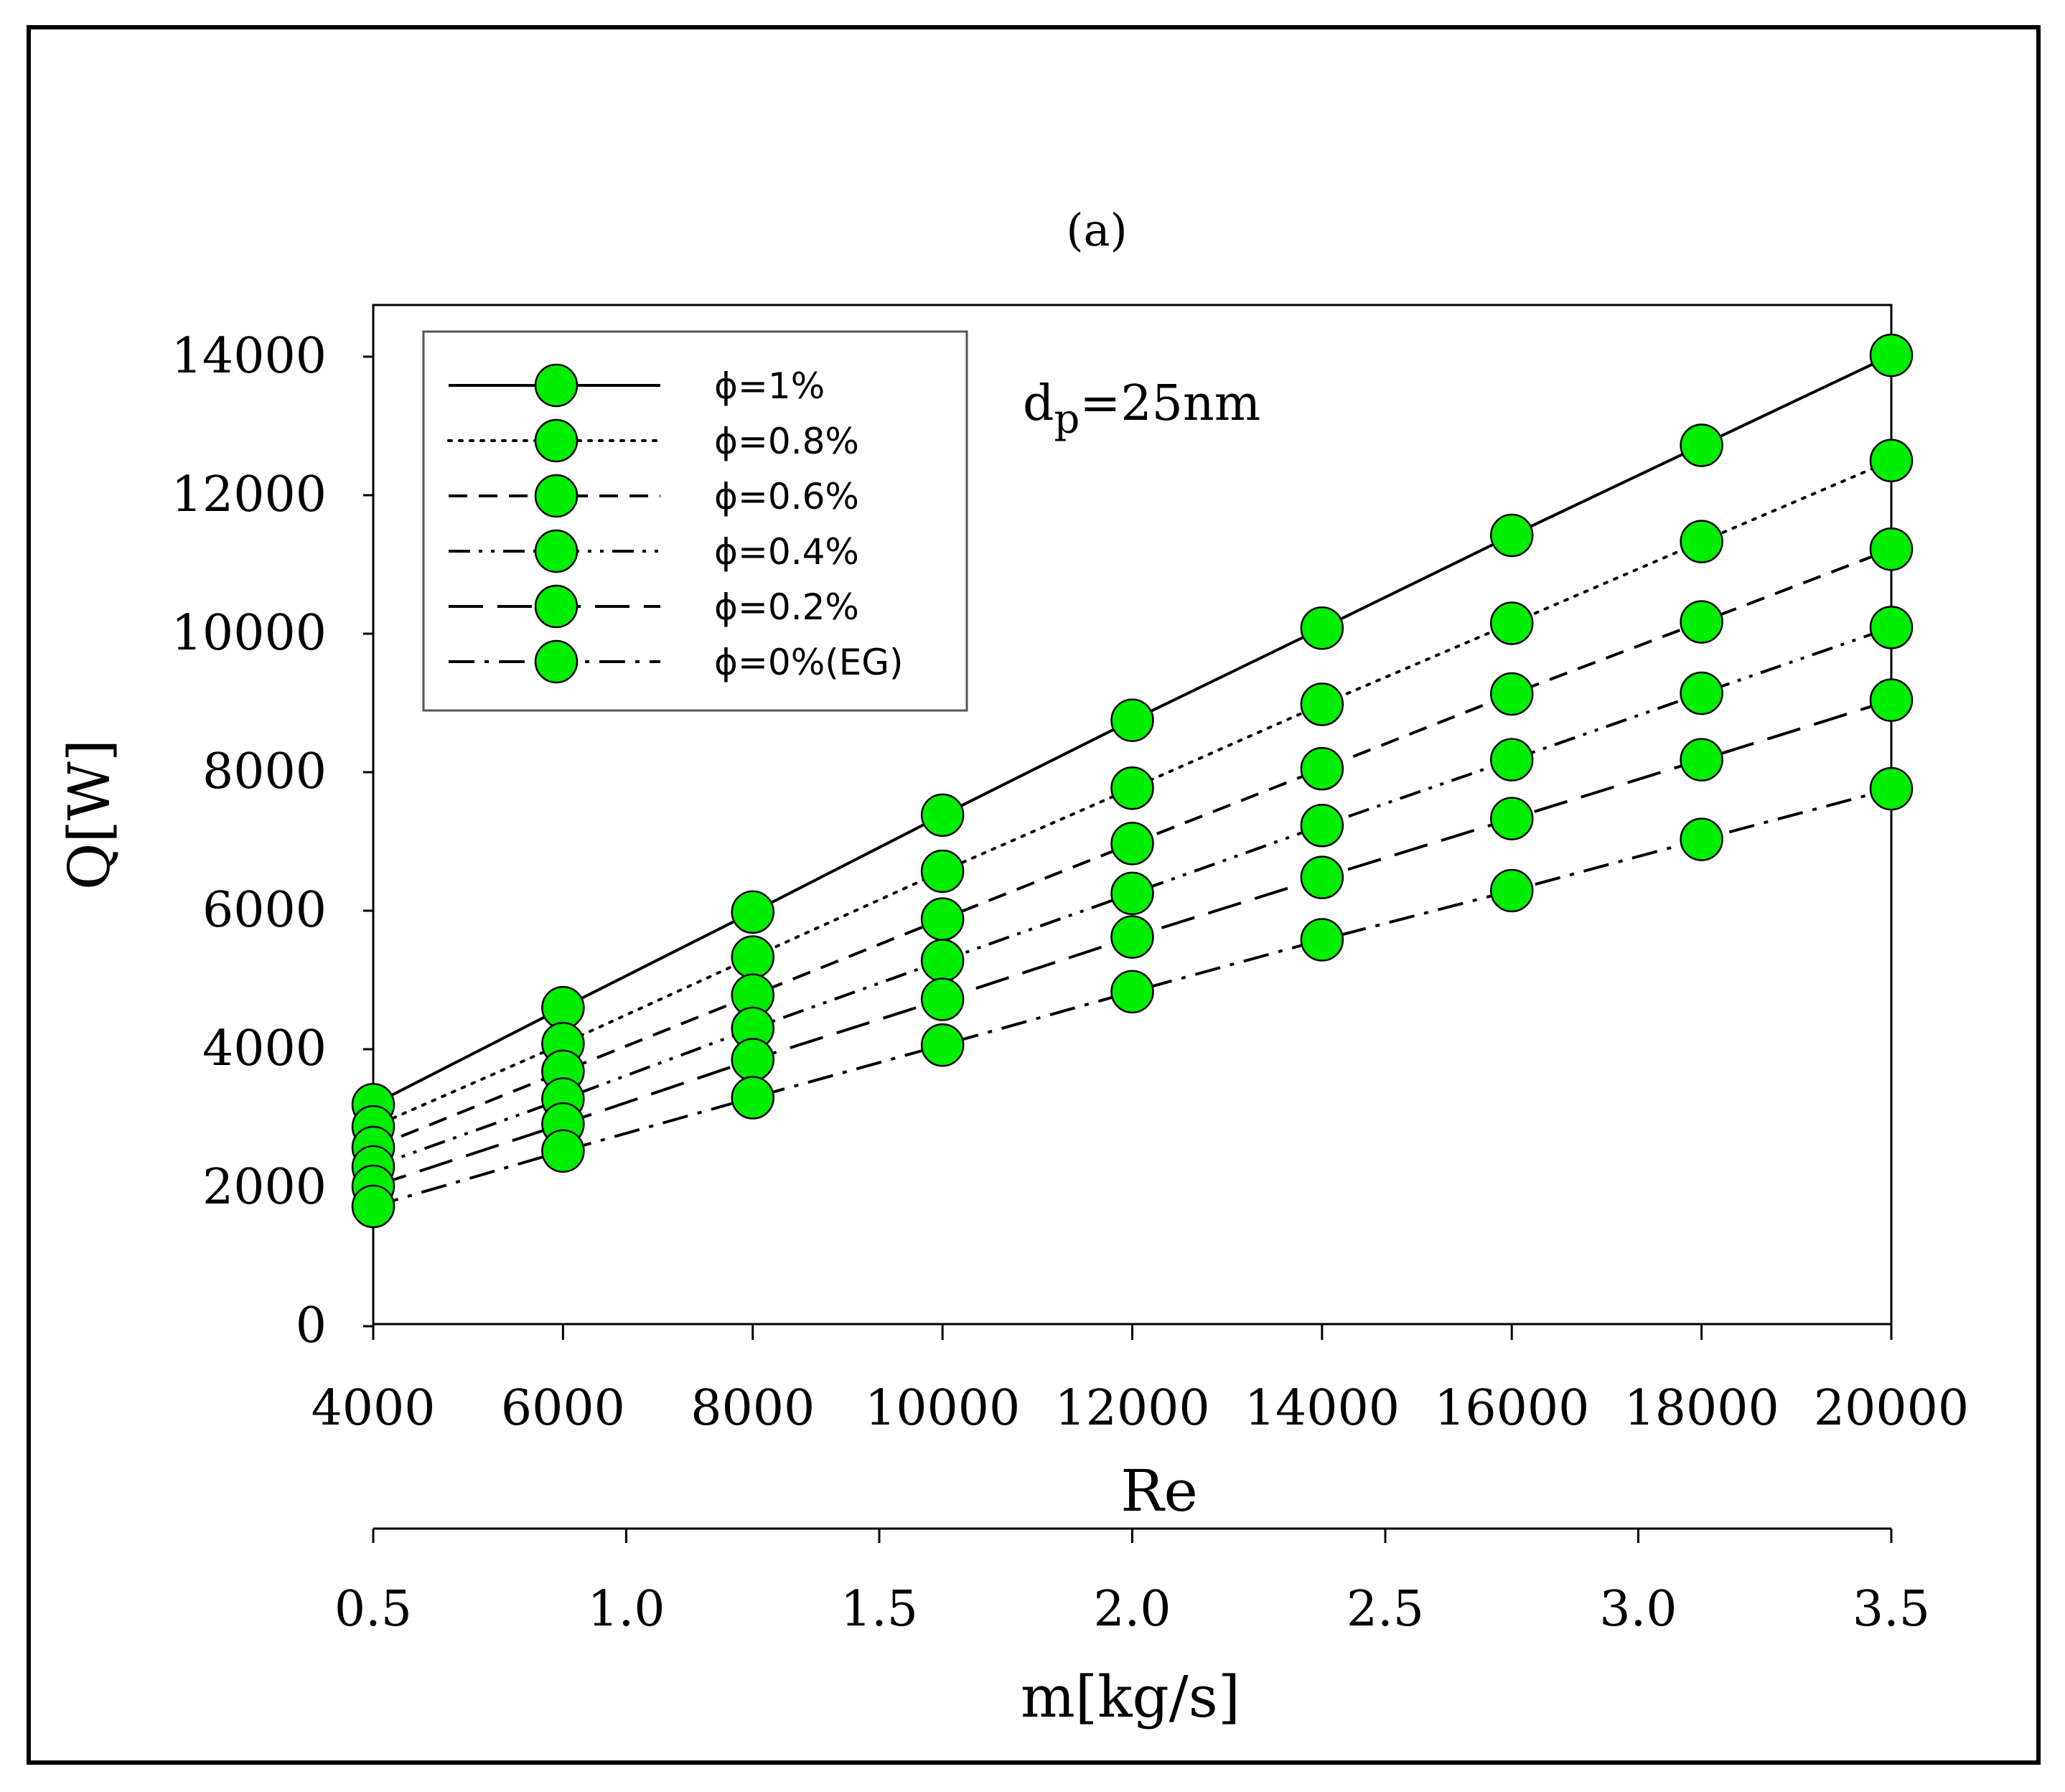 The width and height of the screenshot is (2065, 1792). What do you see at coordinates (786, 607) in the screenshot?
I see `legend-label: ϕ=0.2%` at bounding box center [786, 607].